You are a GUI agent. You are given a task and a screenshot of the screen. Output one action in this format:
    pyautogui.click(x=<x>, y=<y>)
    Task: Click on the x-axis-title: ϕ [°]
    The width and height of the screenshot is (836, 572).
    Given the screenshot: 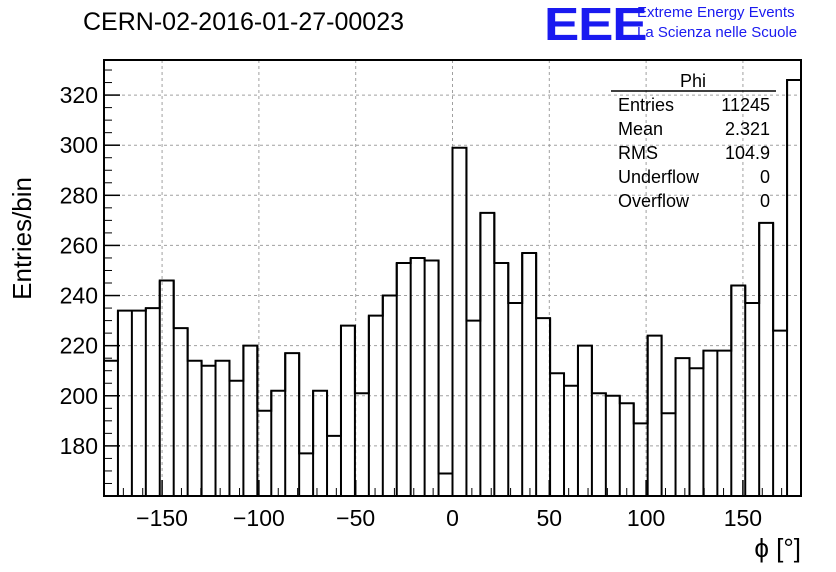 What is the action you would take?
    pyautogui.click(x=777, y=548)
    